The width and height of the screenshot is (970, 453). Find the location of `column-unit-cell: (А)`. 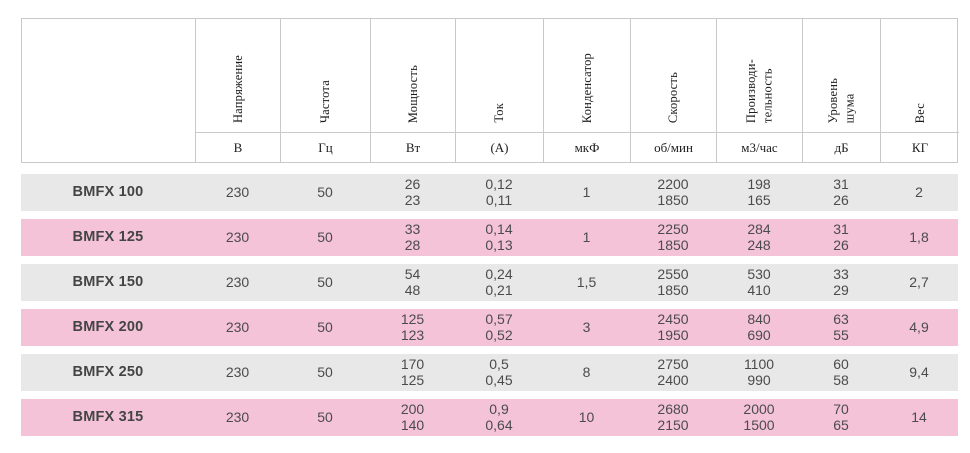

column-unit-cell: (А) is located at coordinates (500, 147).